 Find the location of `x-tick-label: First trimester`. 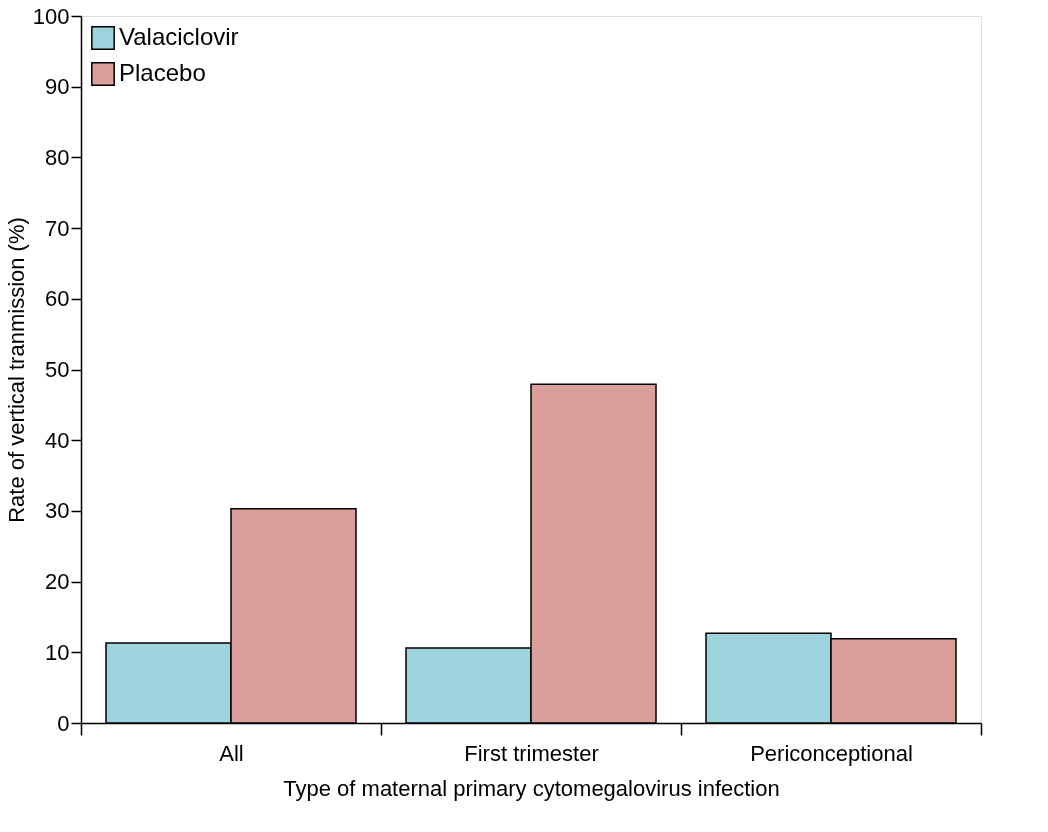

x-tick-label: First trimester is located at coordinates (531, 753).